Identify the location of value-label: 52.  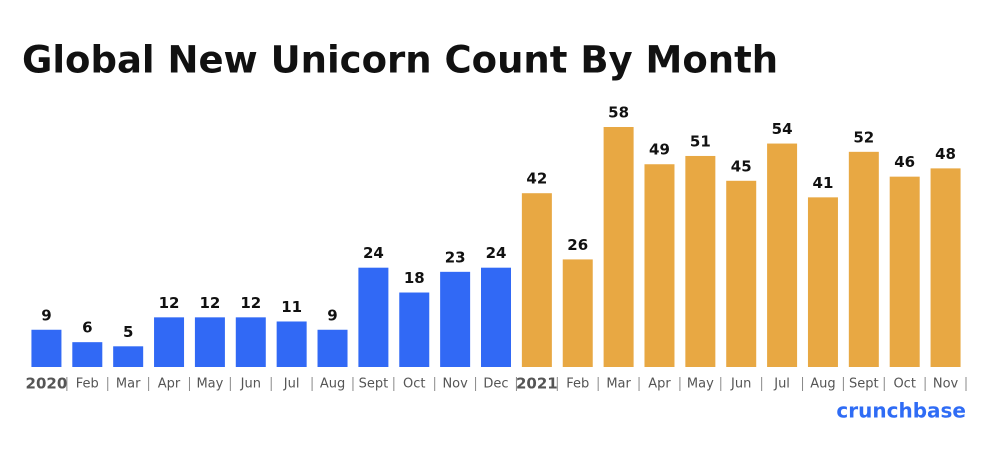
(863, 137).